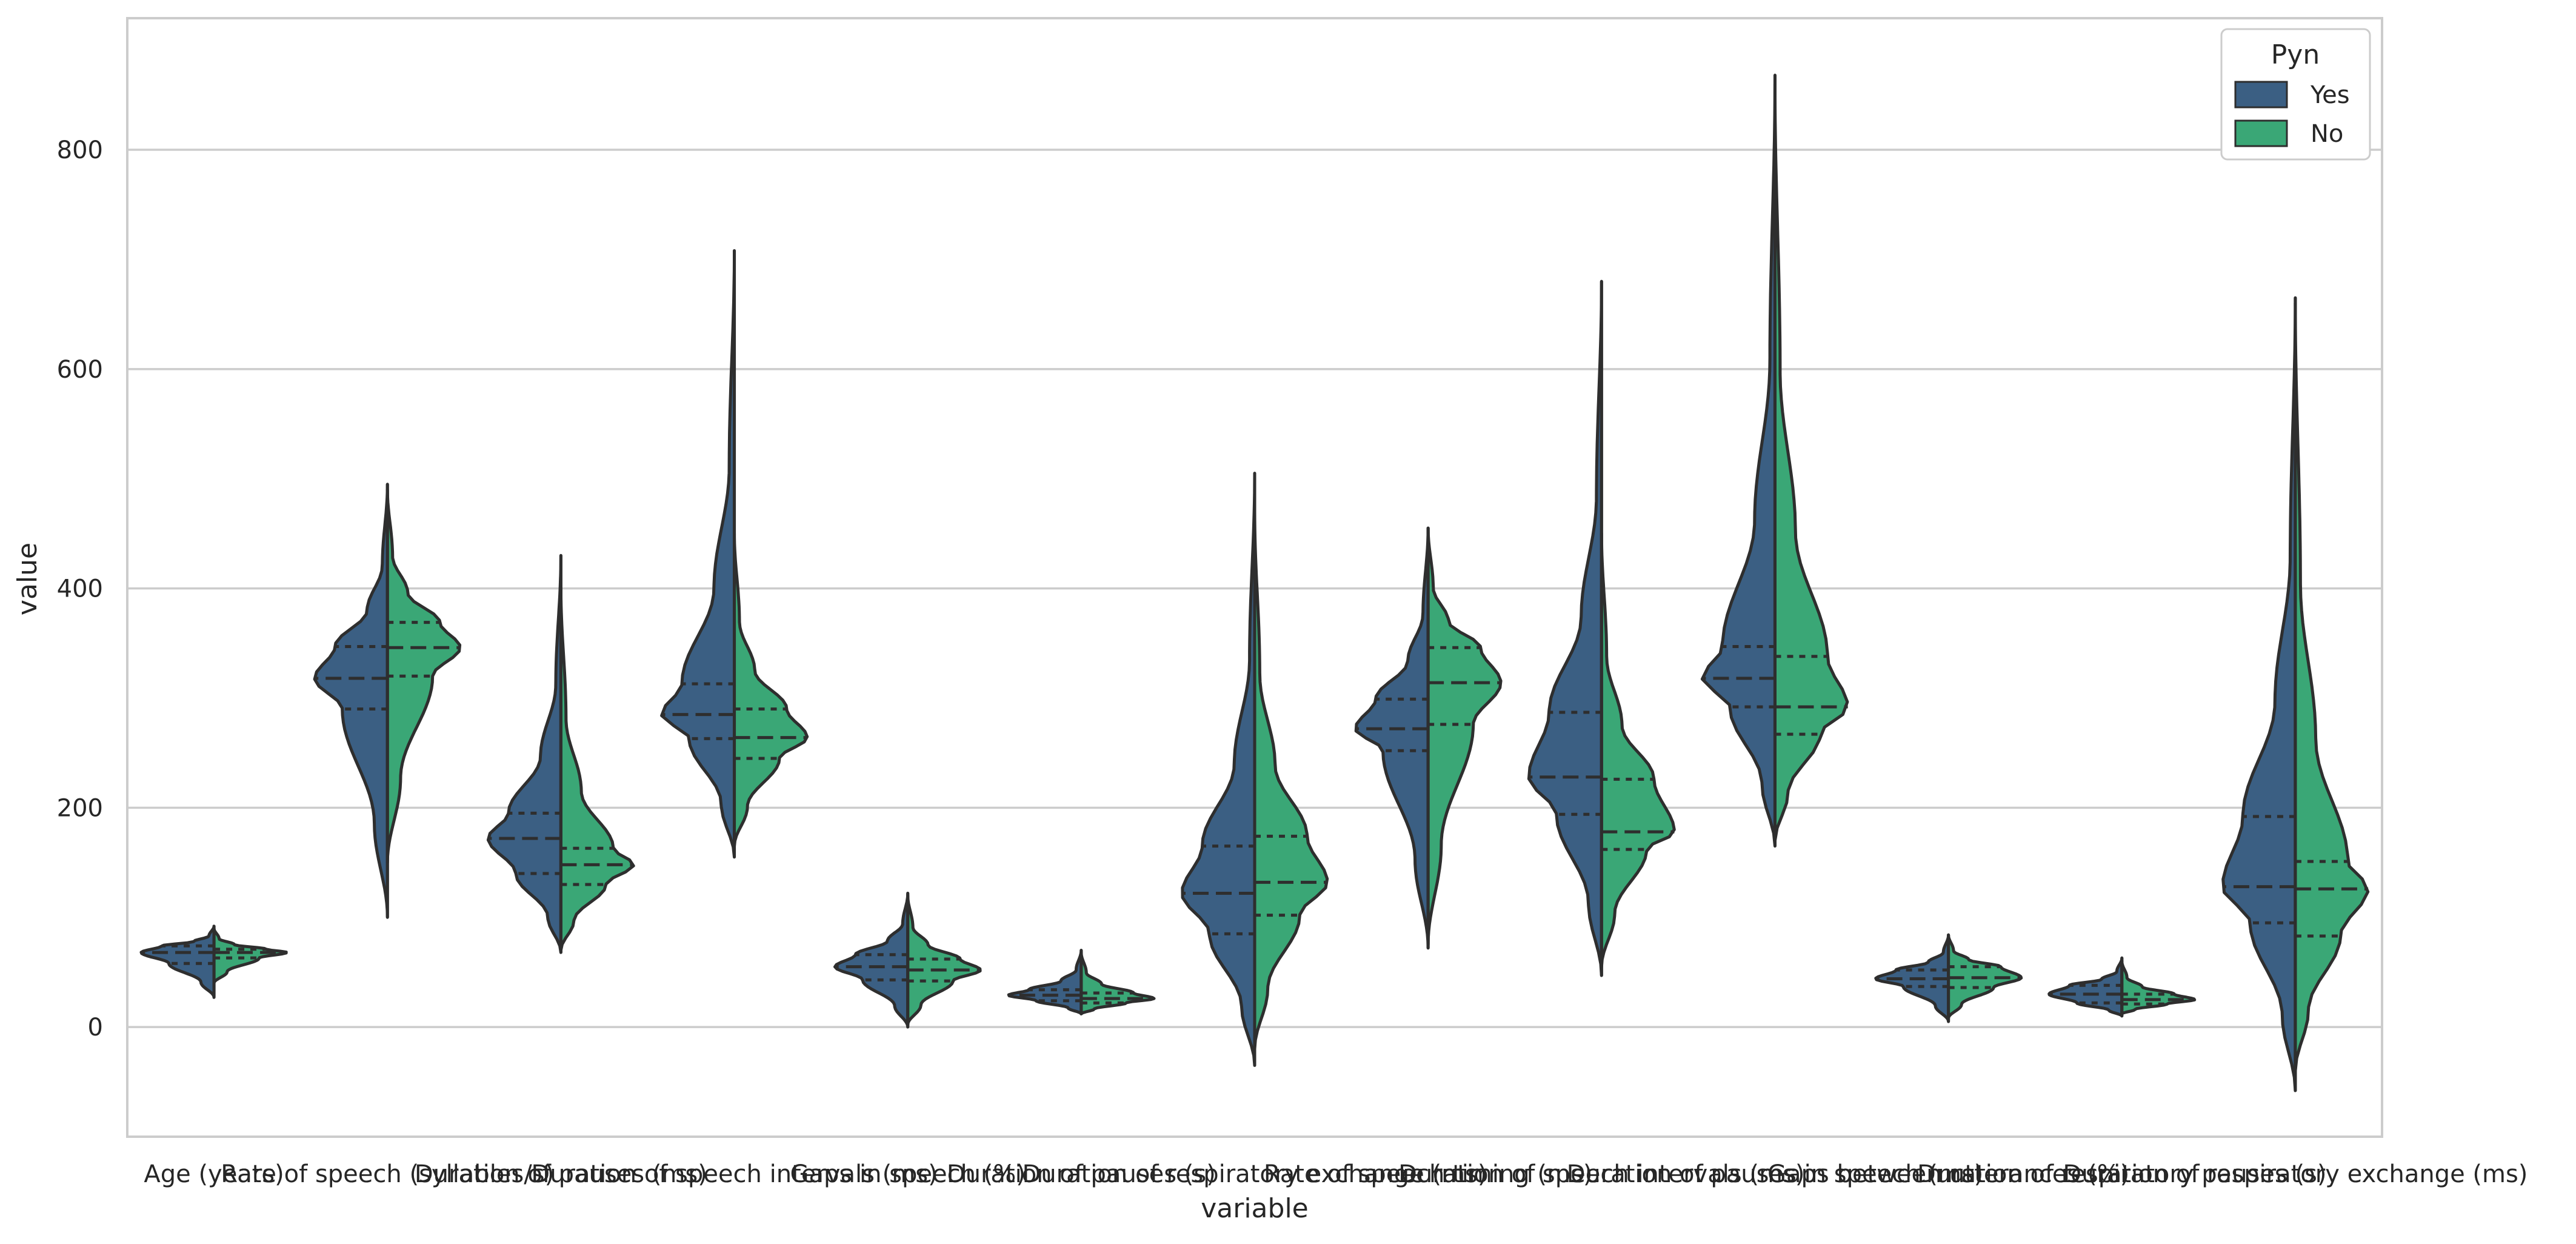 The image size is (2576, 1244). I want to click on y-tick-label: 600, so click(80, 370).